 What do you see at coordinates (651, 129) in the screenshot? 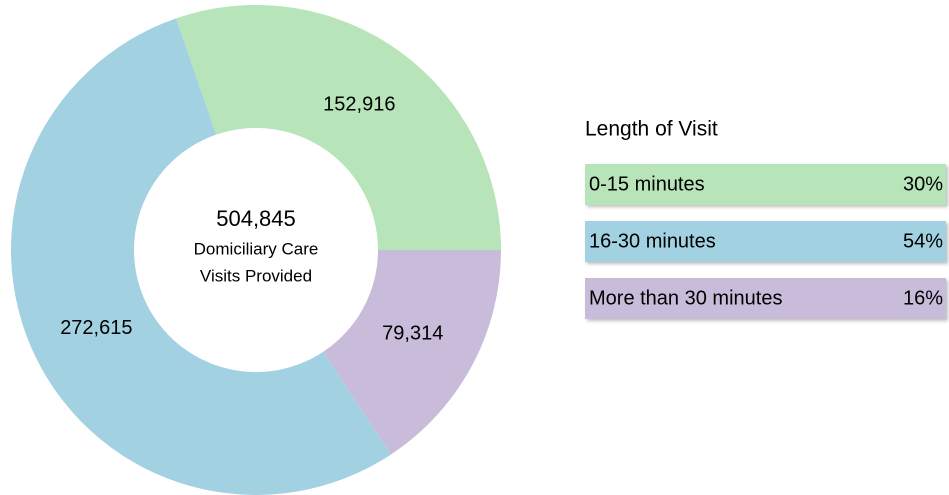
I see `legend-title: Length of Visit` at bounding box center [651, 129].